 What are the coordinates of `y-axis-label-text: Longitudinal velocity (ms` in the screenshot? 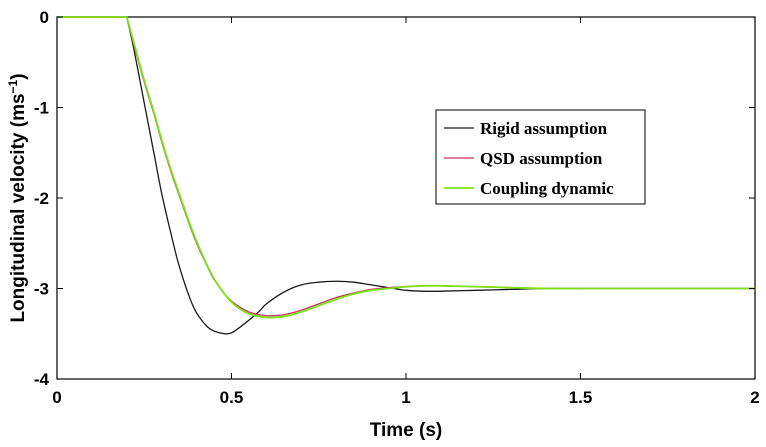 It's located at (18, 207).